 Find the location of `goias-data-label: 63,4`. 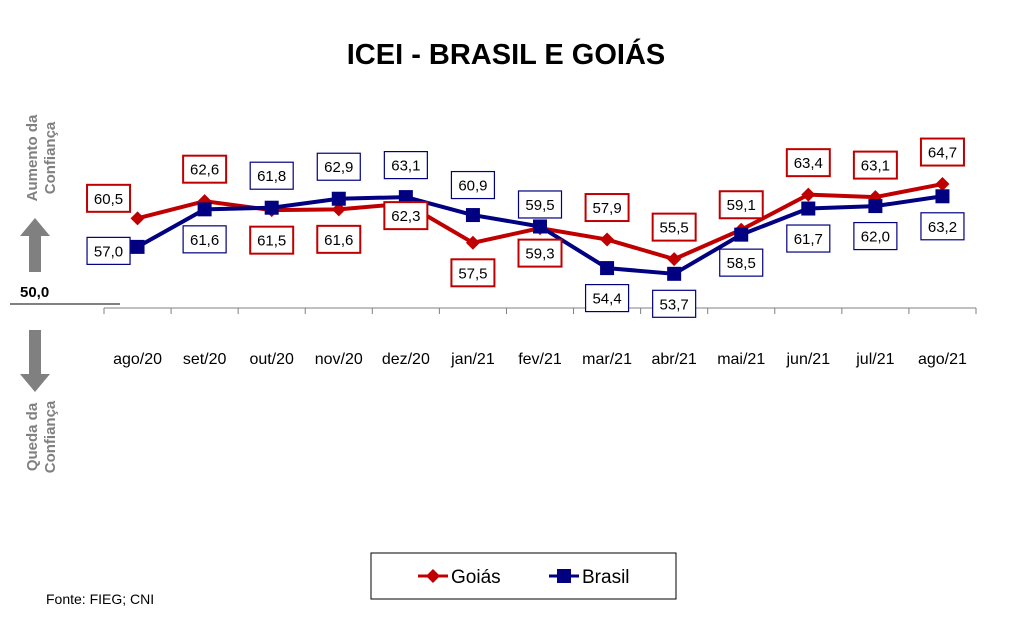

goias-data-label: 63,4 is located at coordinates (808, 163).